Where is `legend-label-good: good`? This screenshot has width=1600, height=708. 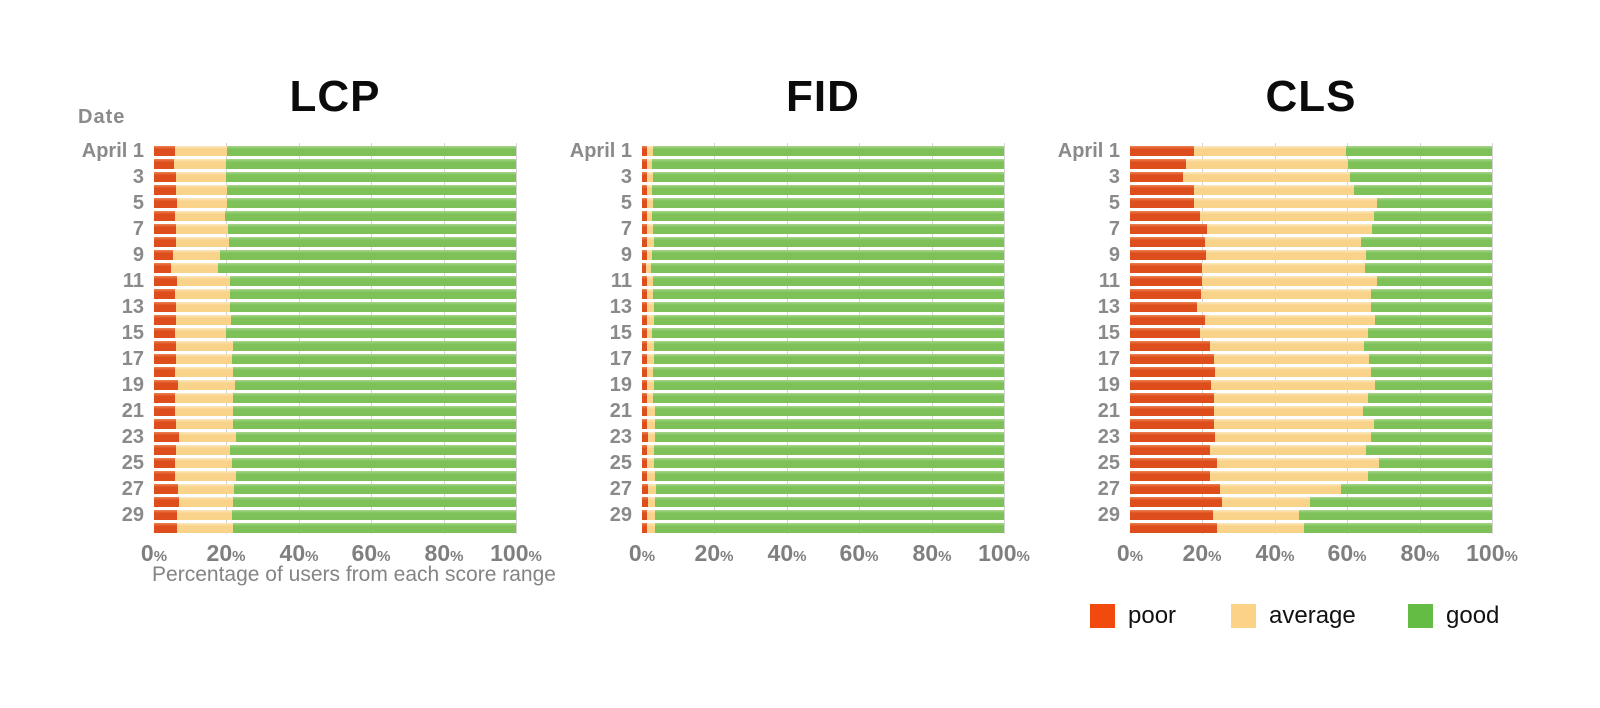
legend-label-good: good is located at coordinates (1473, 615).